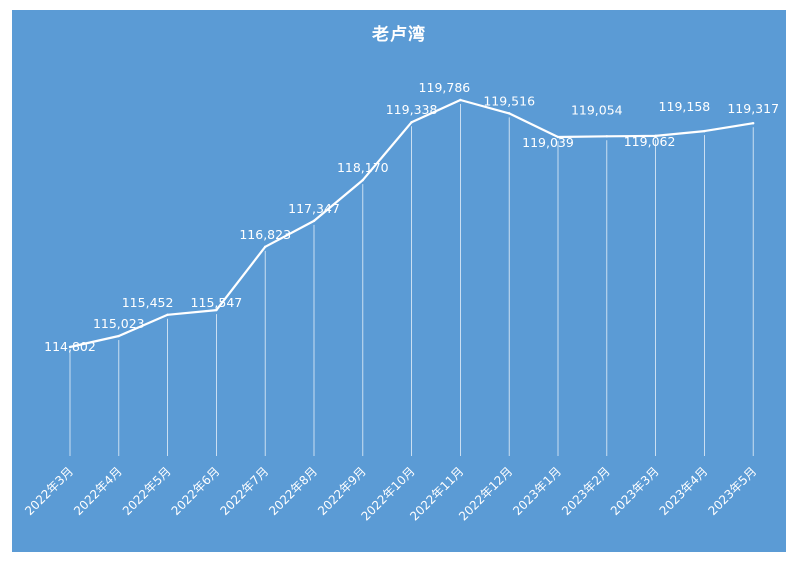 The height and width of the screenshot is (564, 800). Describe the element at coordinates (119, 323) in the screenshot. I see `data-label: 115,023` at that location.